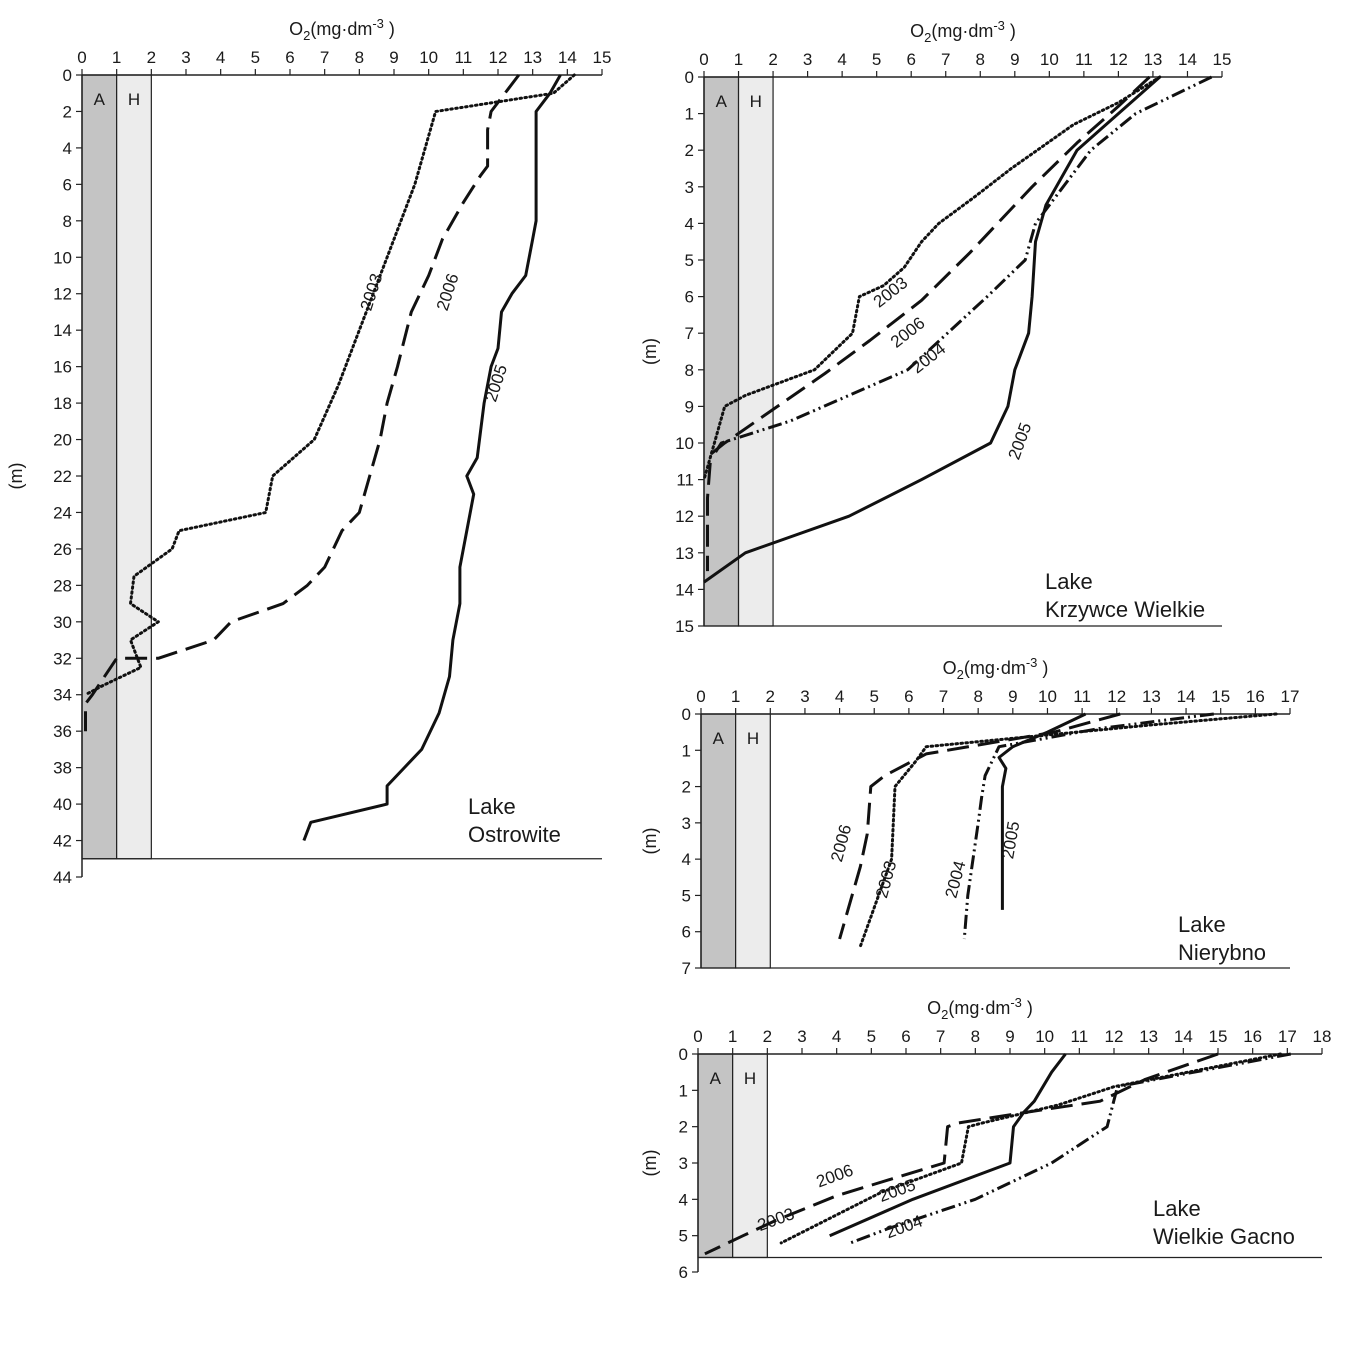 This screenshot has width=1346, height=1352. I want to click on y-tick-label: 24, so click(62, 512).